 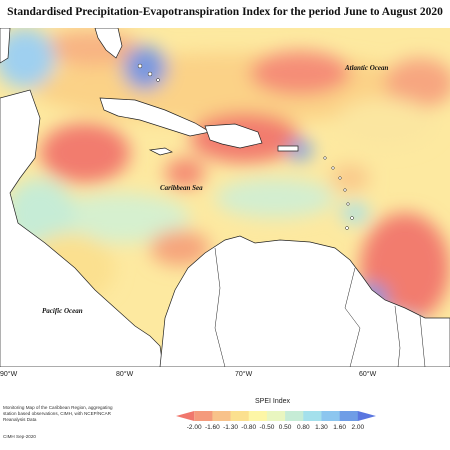 I want to click on colorbar-svg, so click(x=276, y=416).